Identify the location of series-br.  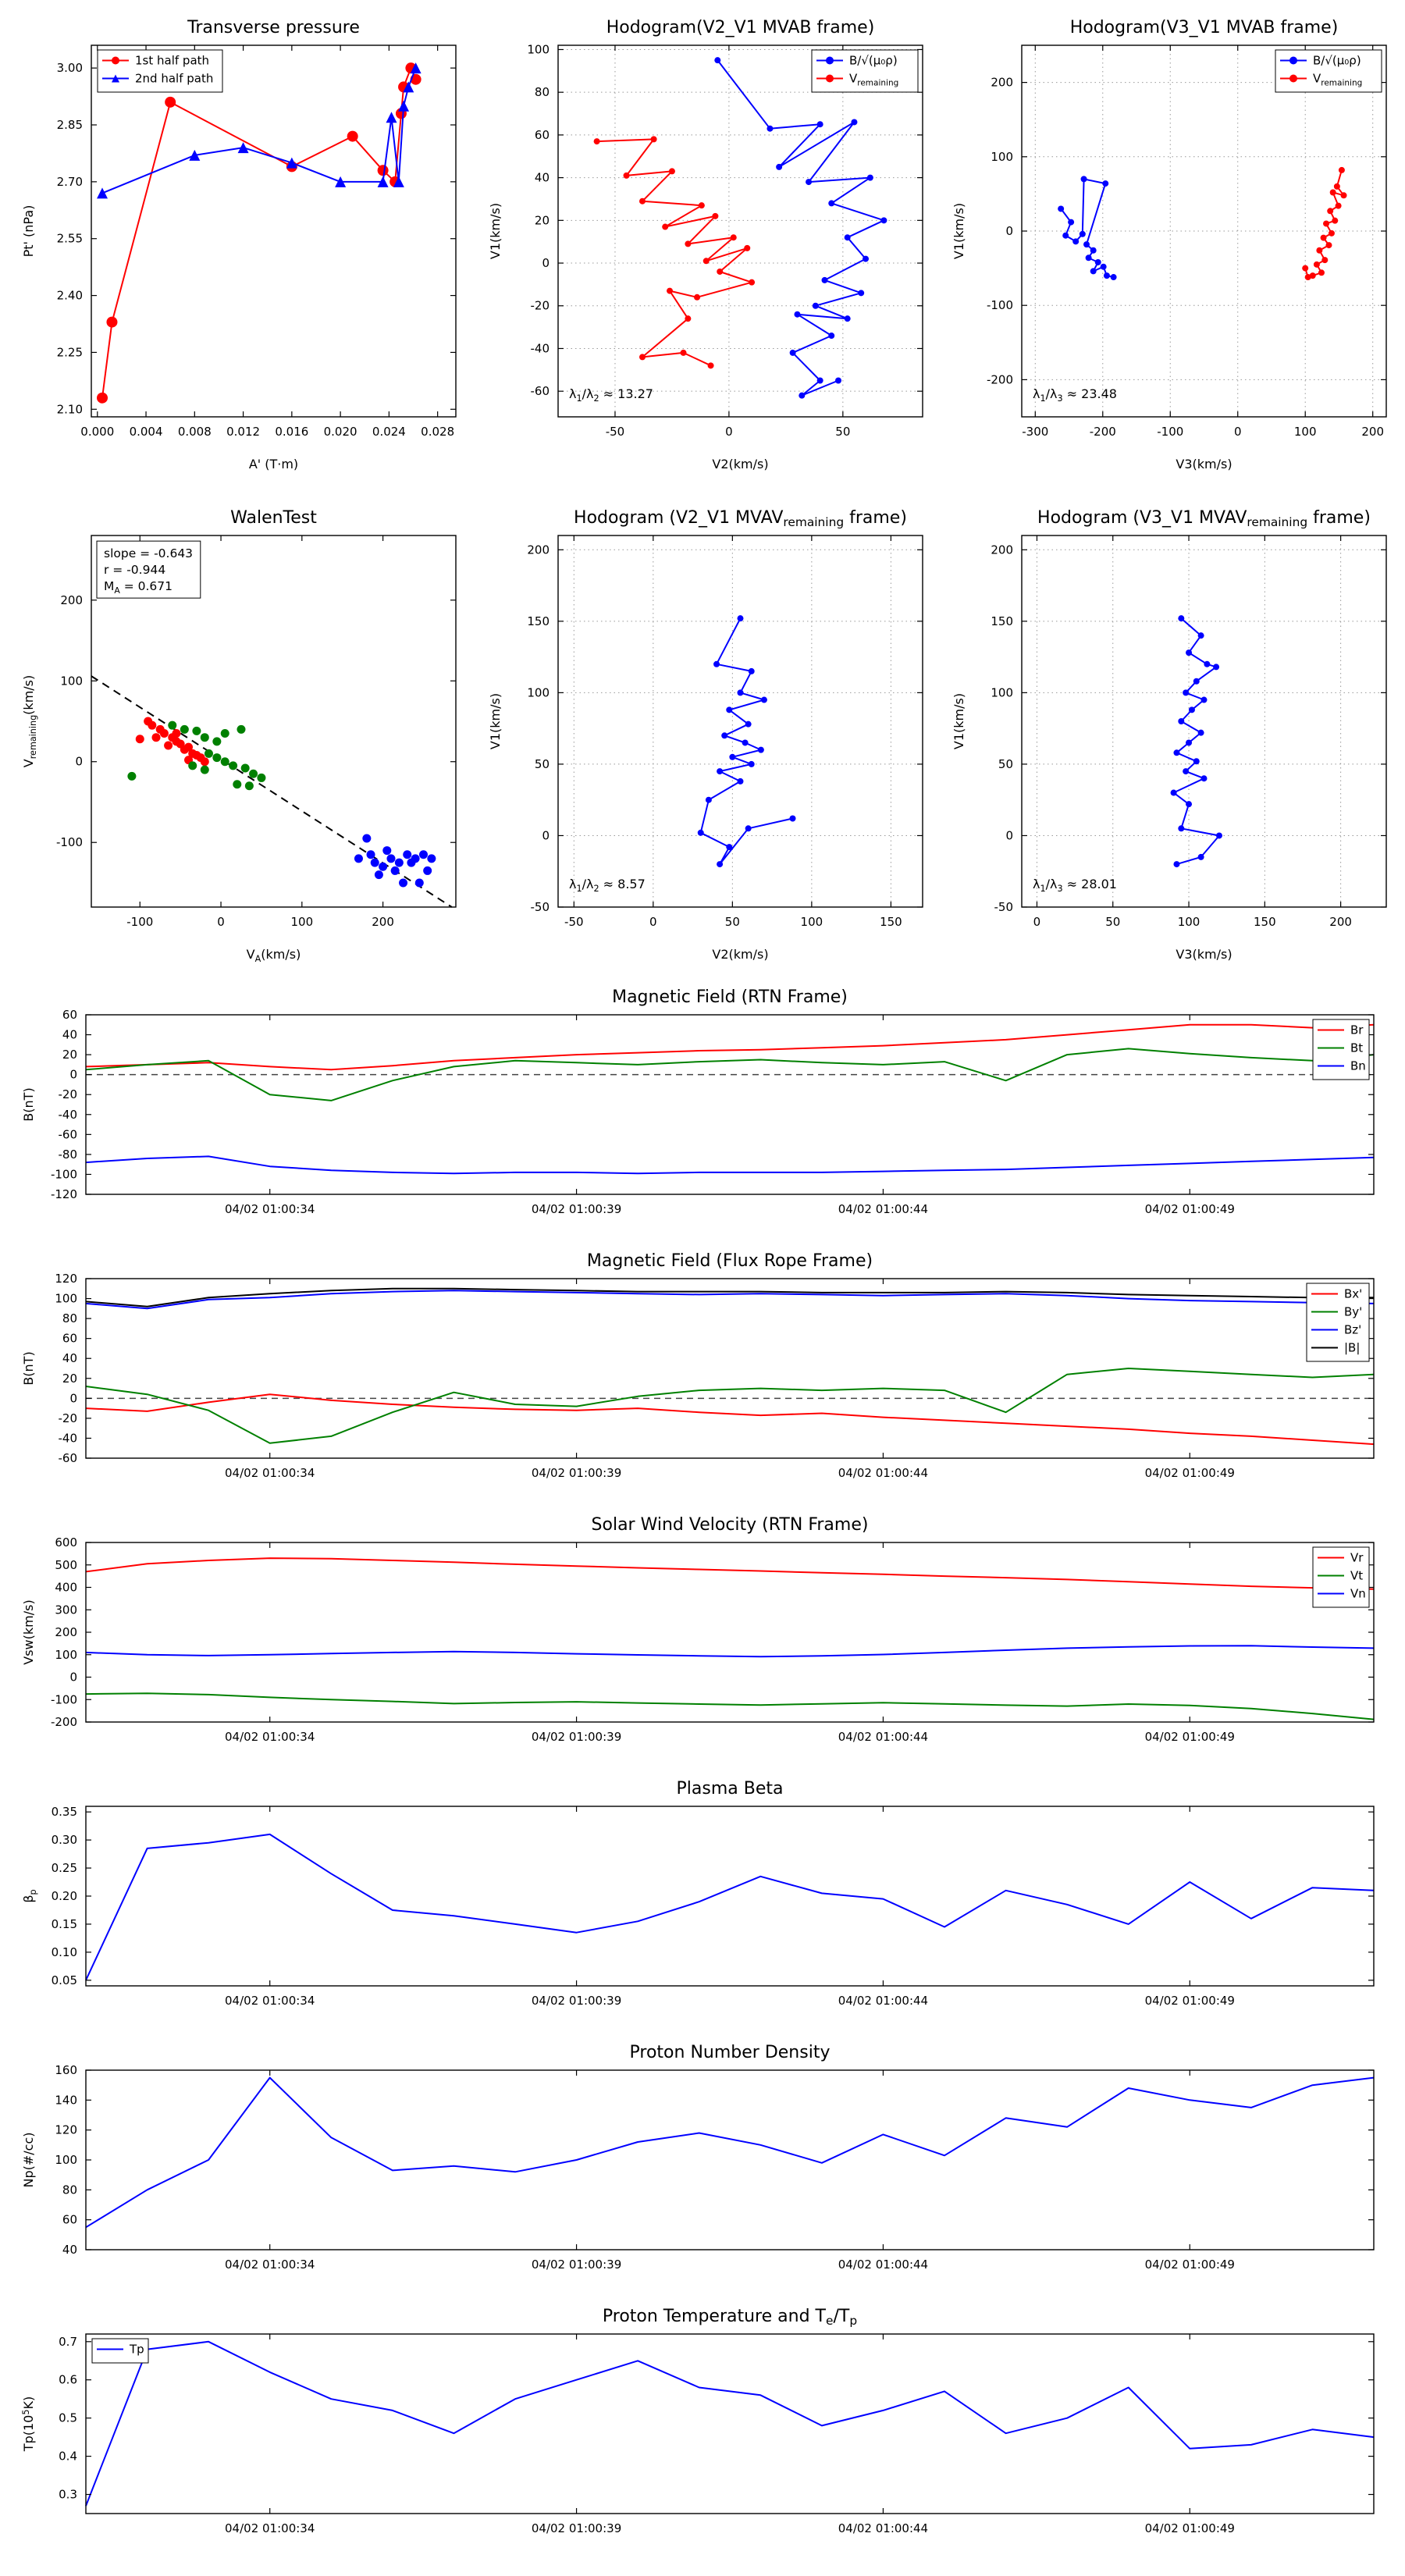
(730, 1047).